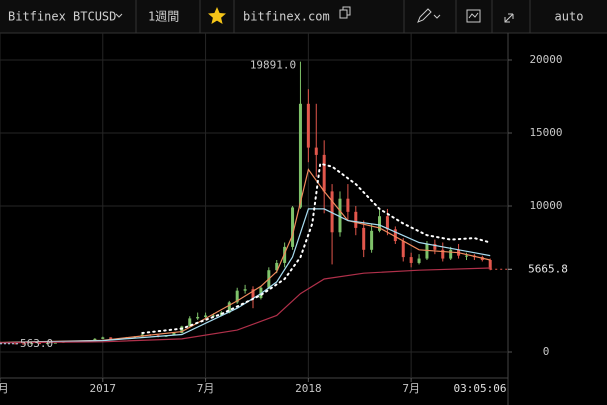 This screenshot has width=607, height=405. Describe the element at coordinates (345, 12) in the screenshot. I see `copy-icon` at that location.